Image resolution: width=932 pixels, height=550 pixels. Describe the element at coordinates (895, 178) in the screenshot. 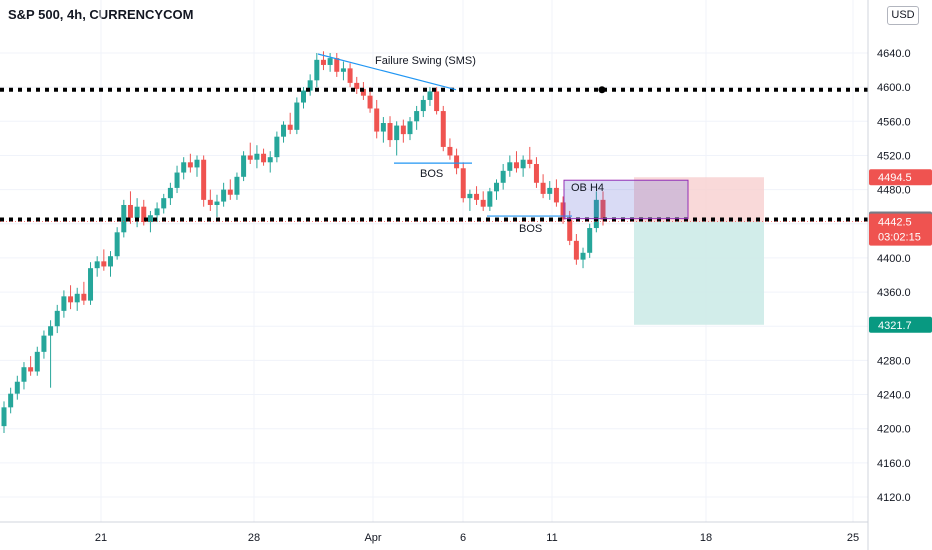

I see `price-tag-label: 4494.5` at that location.